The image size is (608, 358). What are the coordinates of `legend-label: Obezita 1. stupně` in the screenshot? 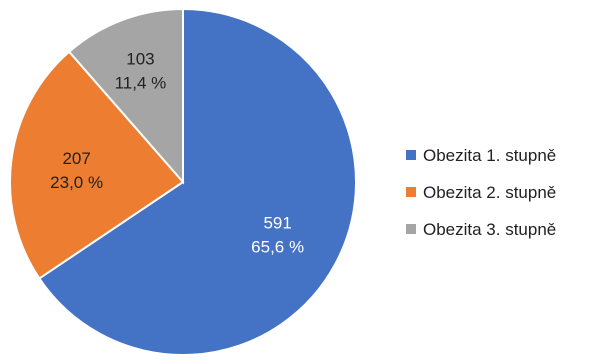 It's located at (489, 155).